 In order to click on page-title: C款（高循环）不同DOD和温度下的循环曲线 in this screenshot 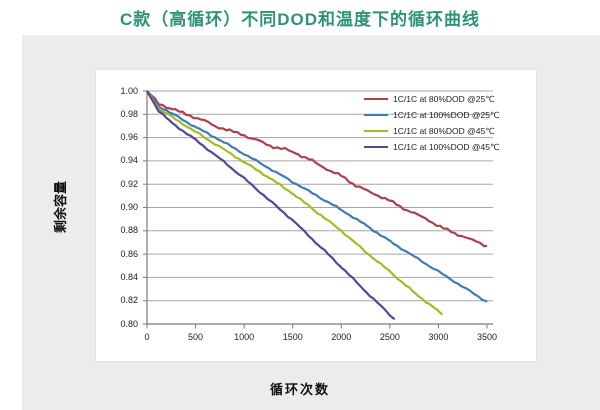, I will do `click(300, 19)`.